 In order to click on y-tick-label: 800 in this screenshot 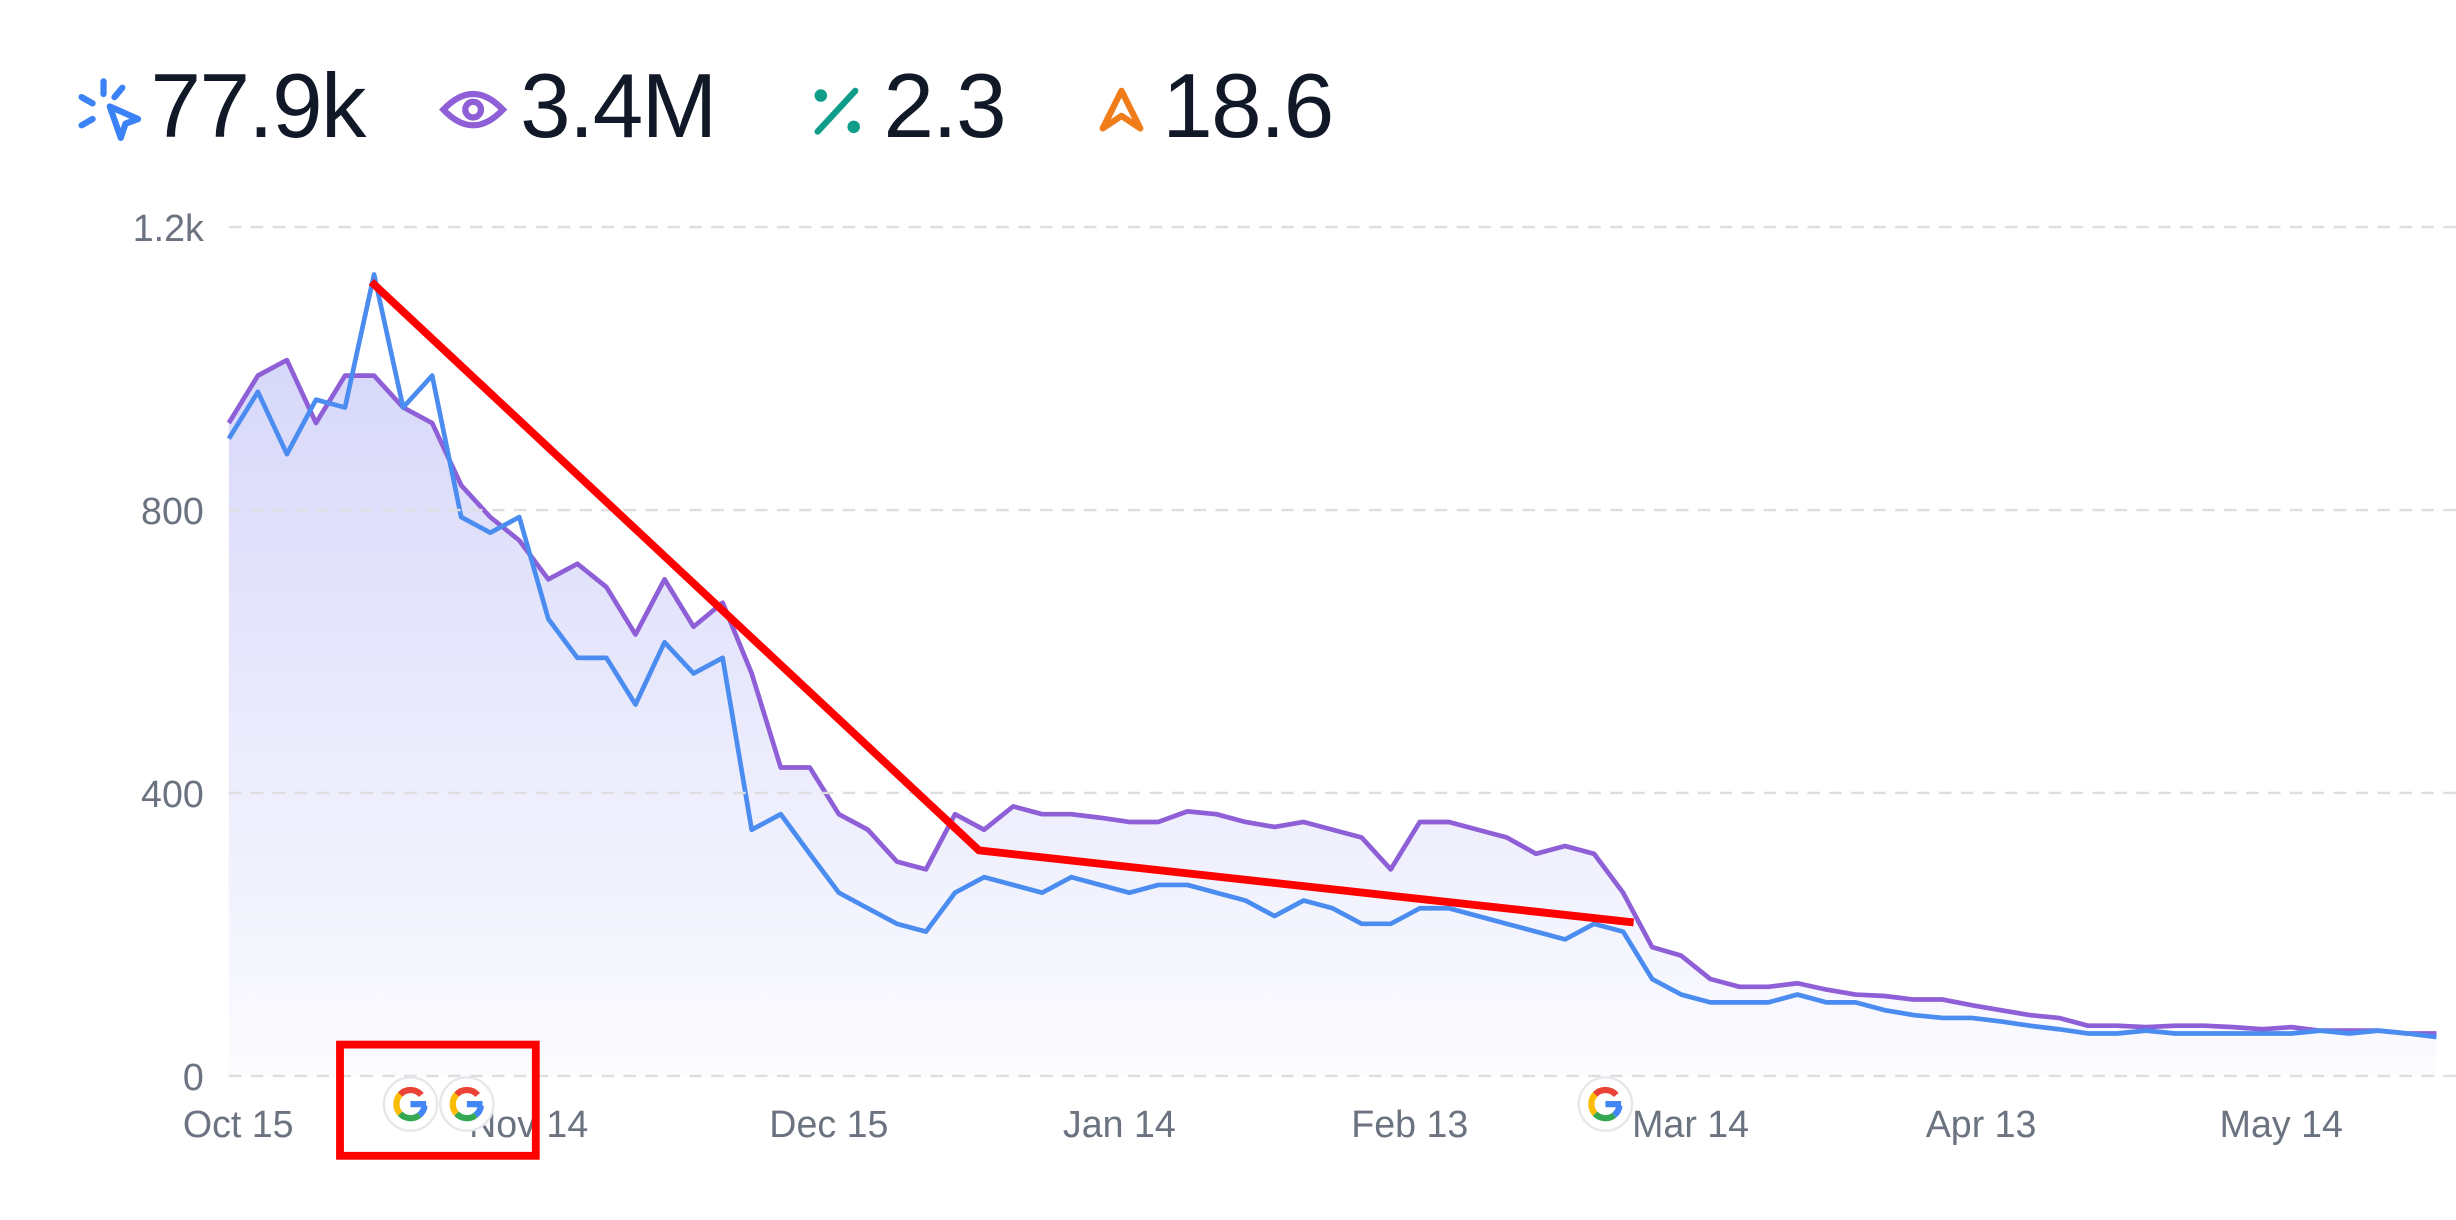, I will do `click(172, 511)`.